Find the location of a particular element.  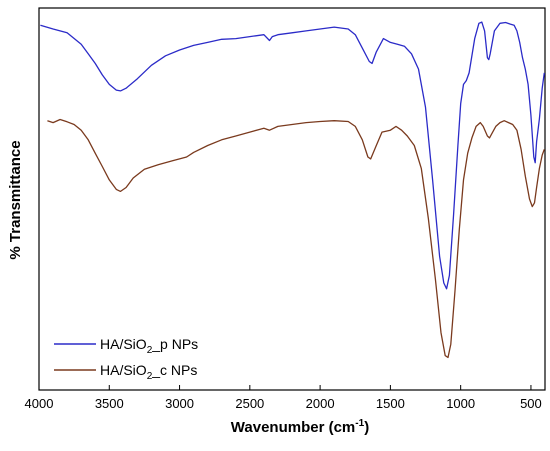

x-axis-title: Wavenumber (cm-1) is located at coordinates (300, 427).